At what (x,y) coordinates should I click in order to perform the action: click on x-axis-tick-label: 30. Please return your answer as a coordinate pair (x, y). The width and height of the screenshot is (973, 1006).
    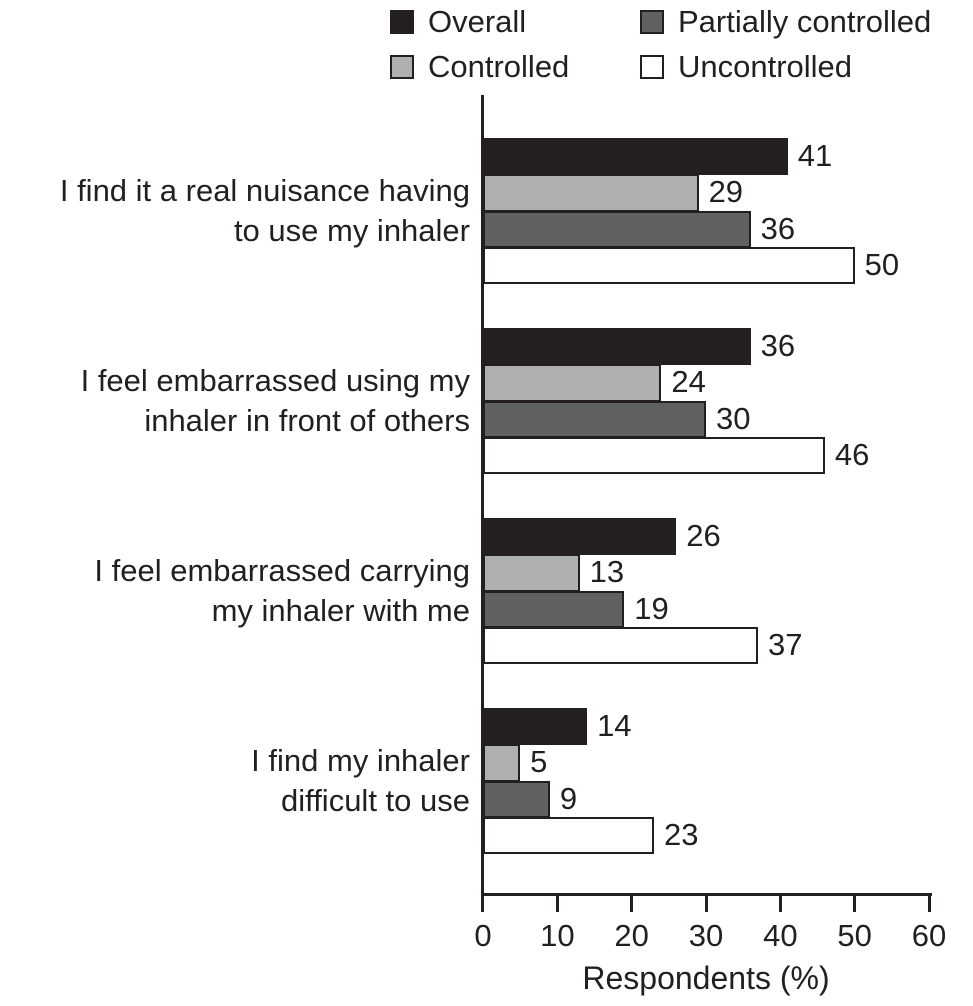
    Looking at the image, I should click on (706, 935).